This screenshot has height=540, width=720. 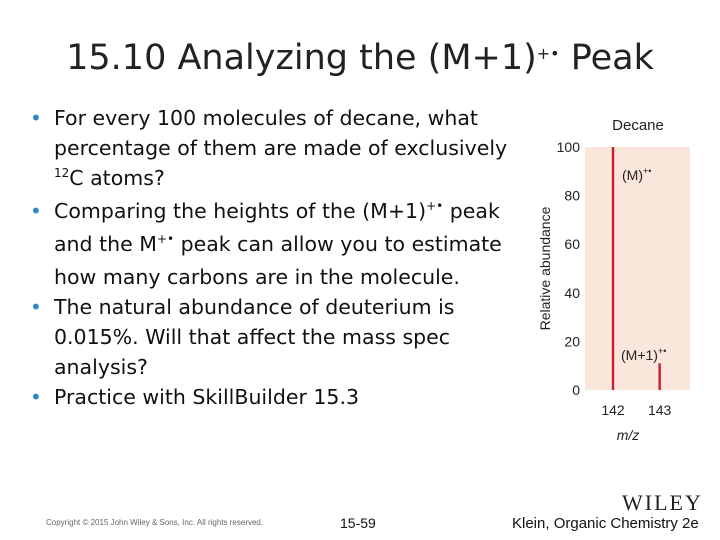 What do you see at coordinates (662, 502) in the screenshot?
I see `wiley-logo: WILEY` at bounding box center [662, 502].